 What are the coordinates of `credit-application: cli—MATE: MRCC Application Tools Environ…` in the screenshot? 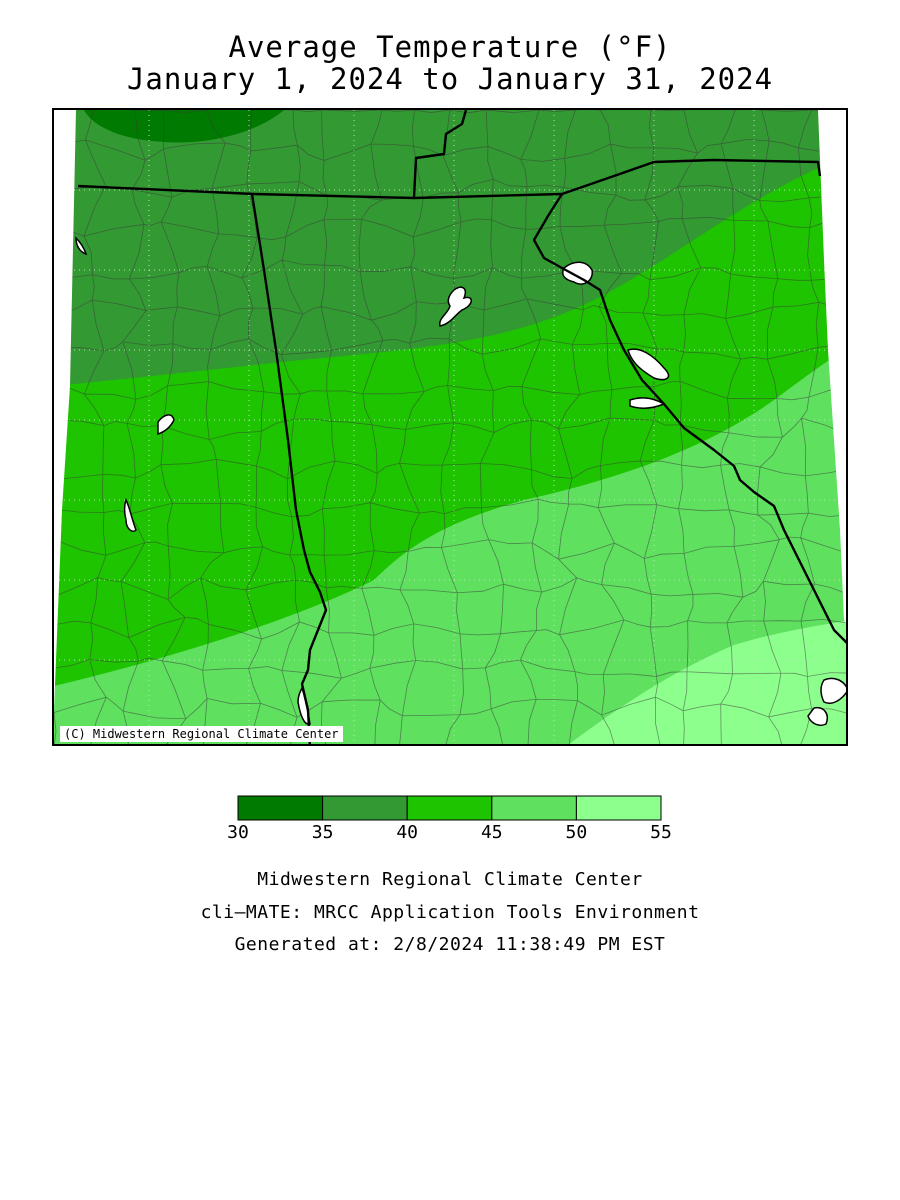 It's located at (450, 912).